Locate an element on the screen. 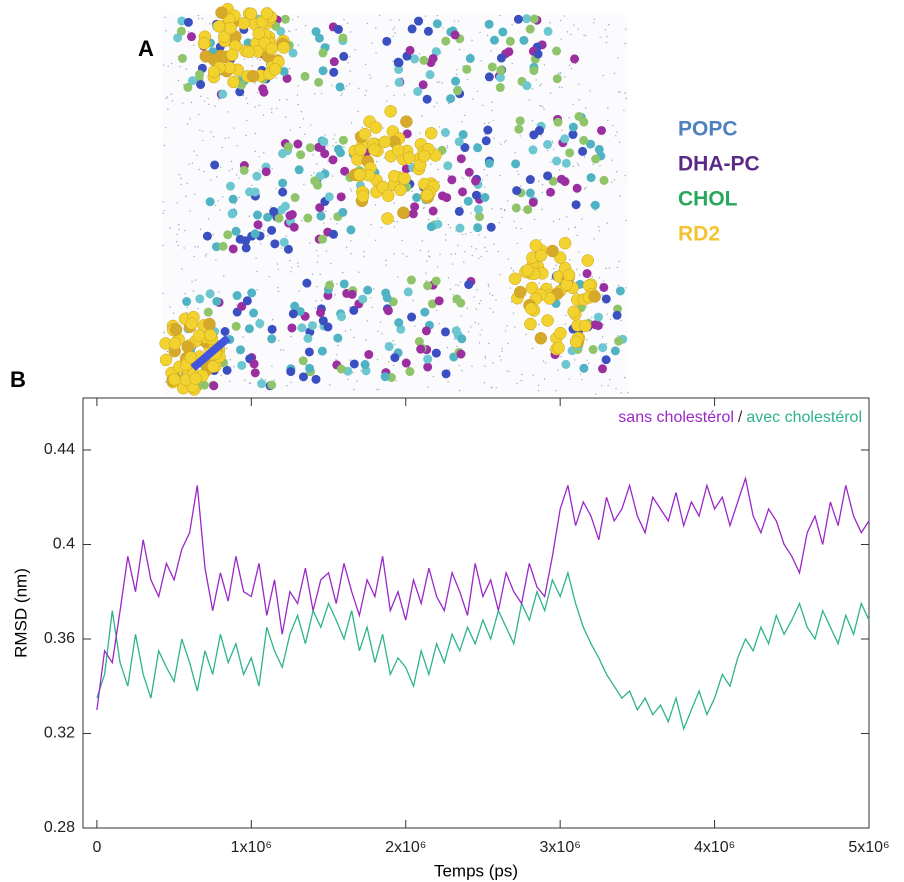  x-tick-label: 0 is located at coordinates (96, 847).